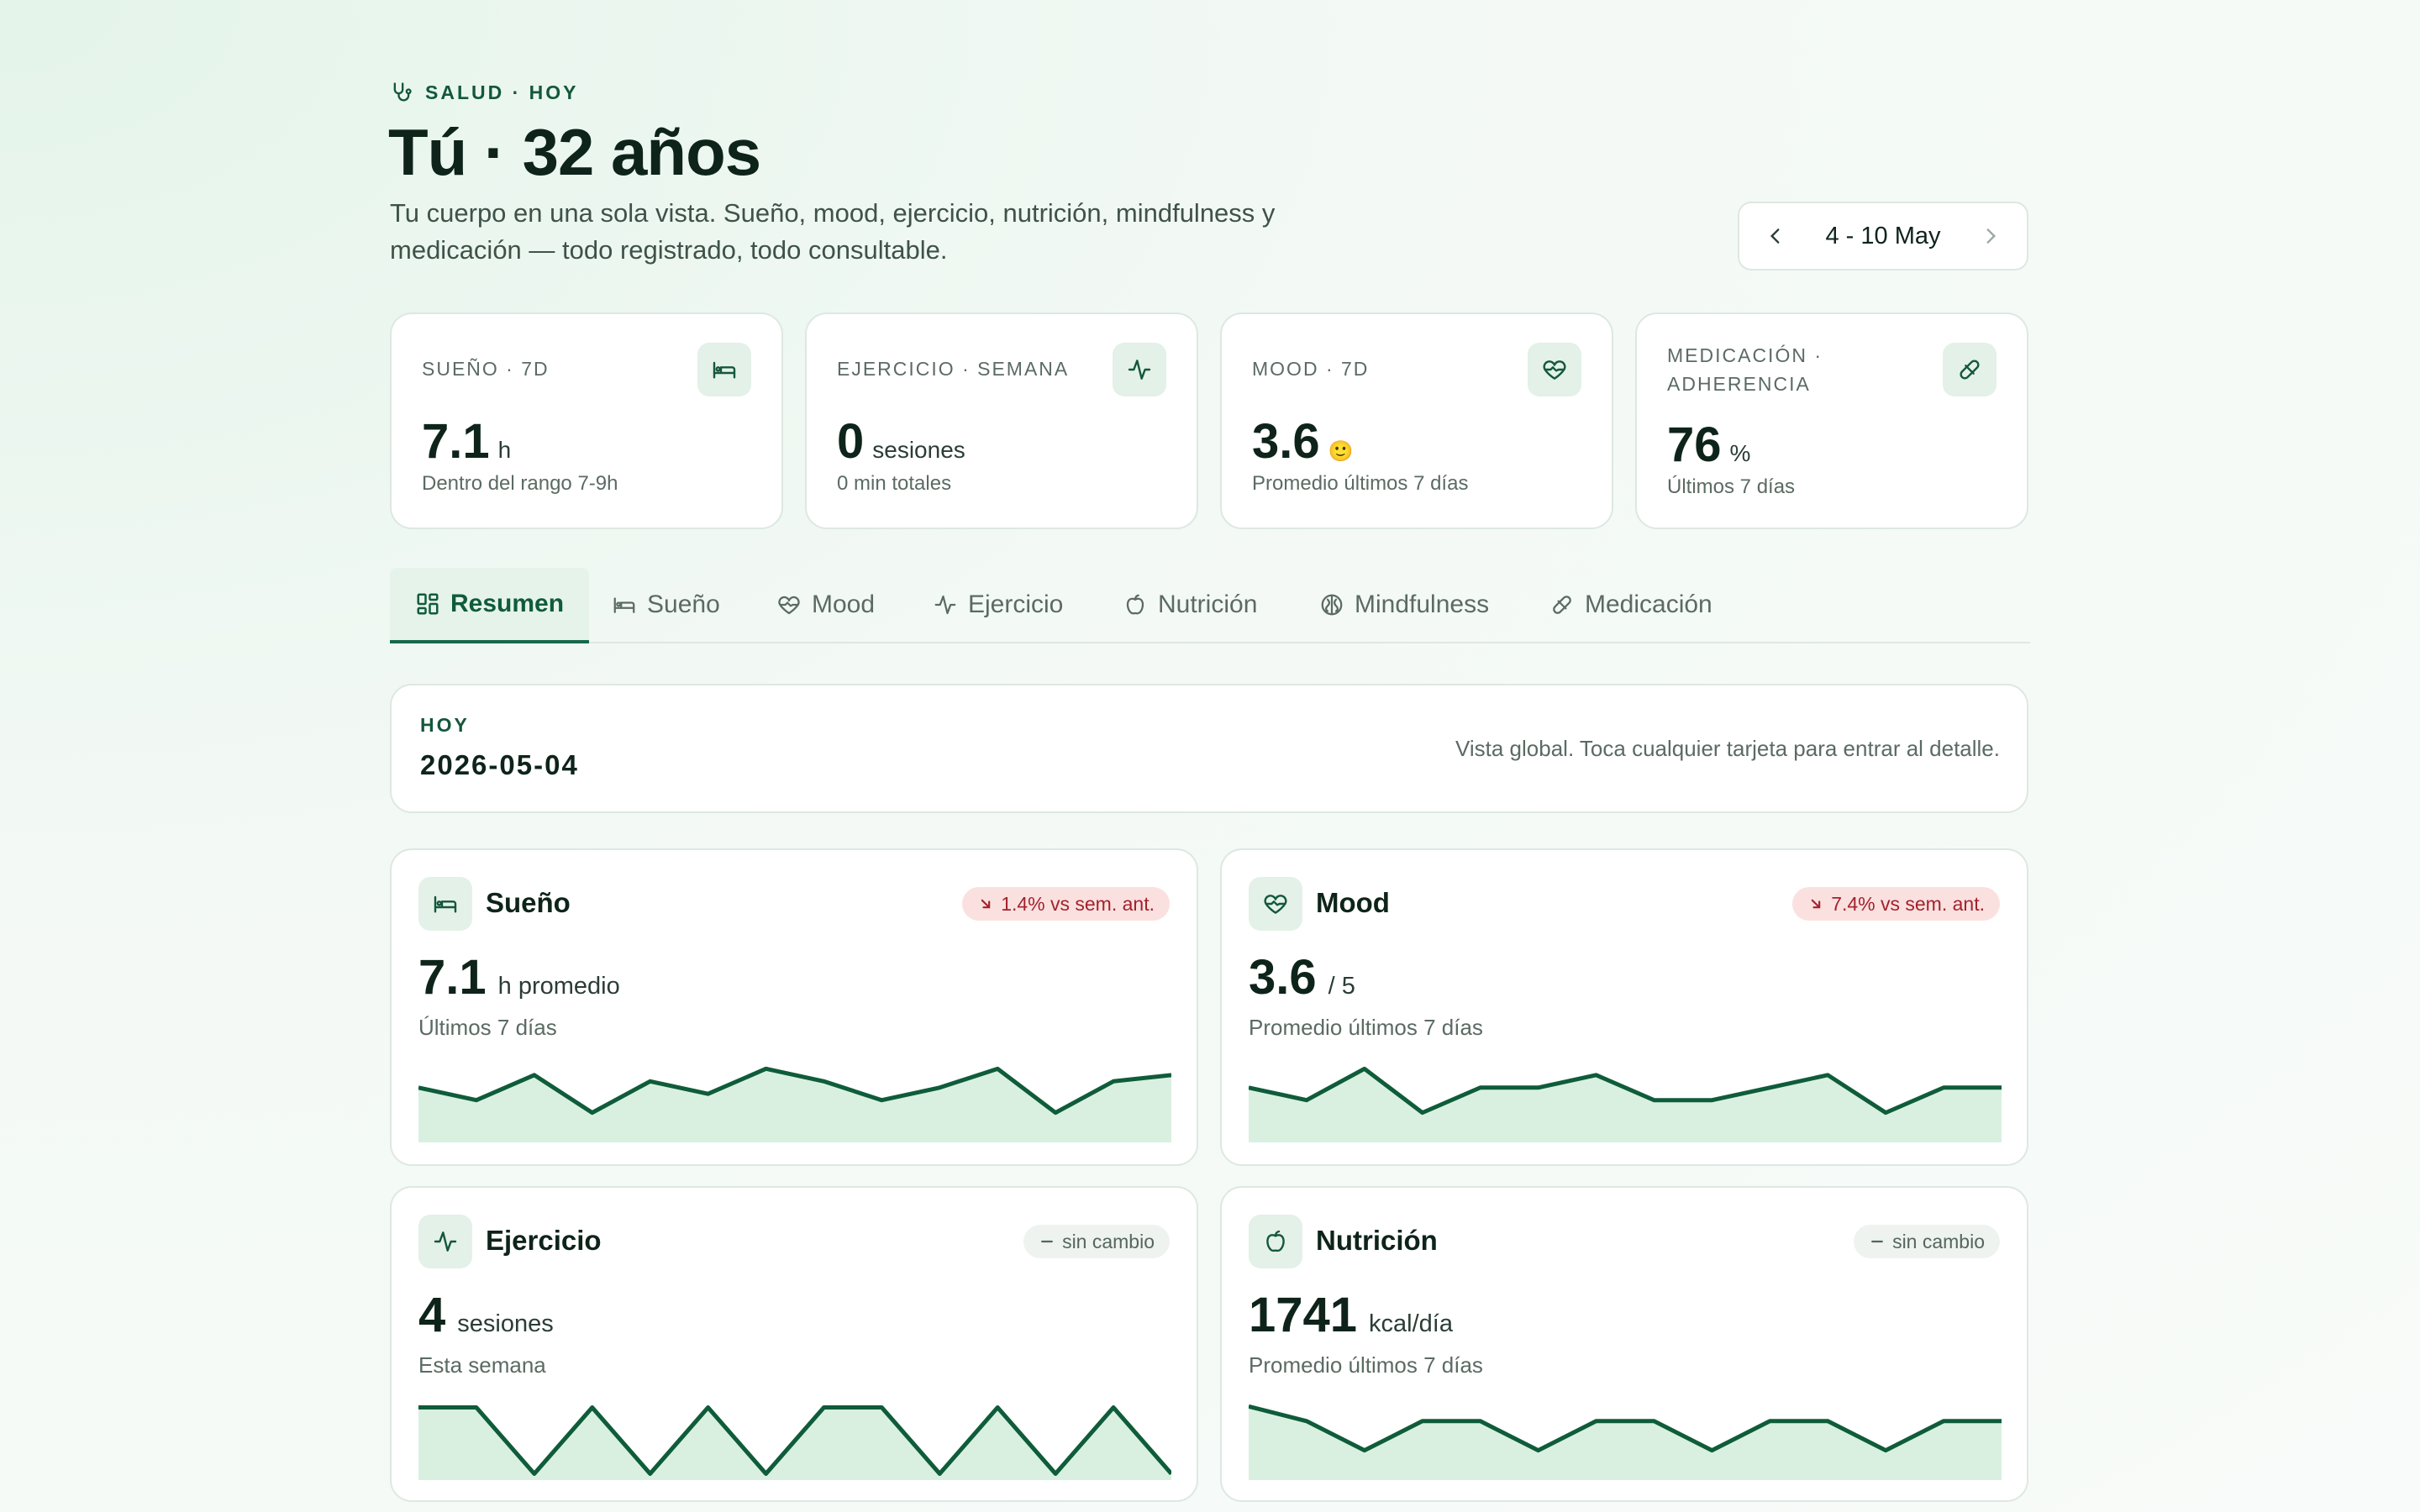 The width and height of the screenshot is (2420, 1512). Describe the element at coordinates (506, 1323) in the screenshot. I see `metric-unit: sesiones` at that location.